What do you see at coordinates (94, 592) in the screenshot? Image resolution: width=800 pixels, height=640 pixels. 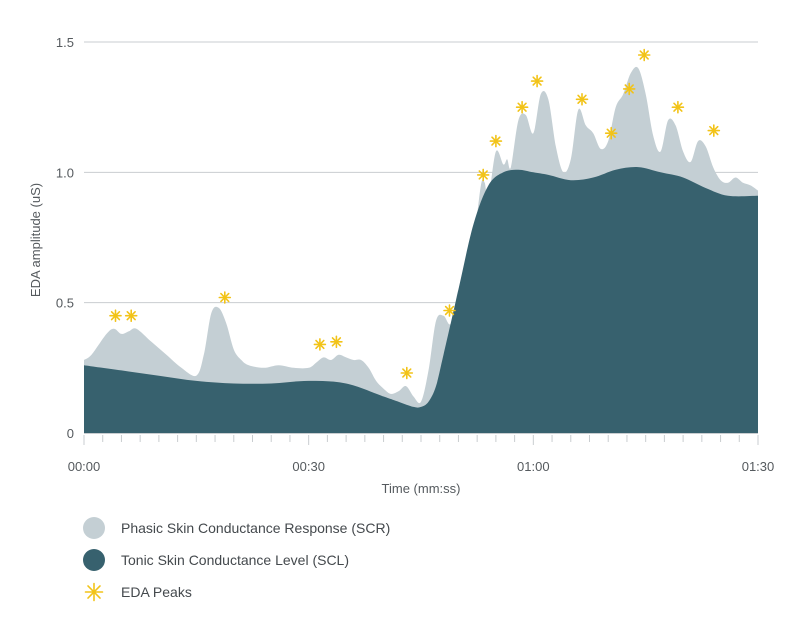 I see `legend-swatch-peaks` at bounding box center [94, 592].